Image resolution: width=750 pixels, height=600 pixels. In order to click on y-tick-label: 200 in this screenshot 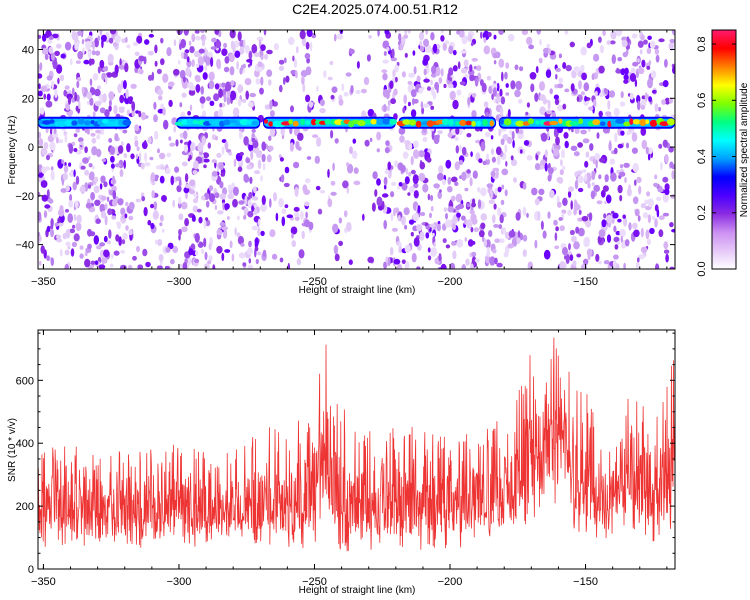, I will do `click(25, 507)`.